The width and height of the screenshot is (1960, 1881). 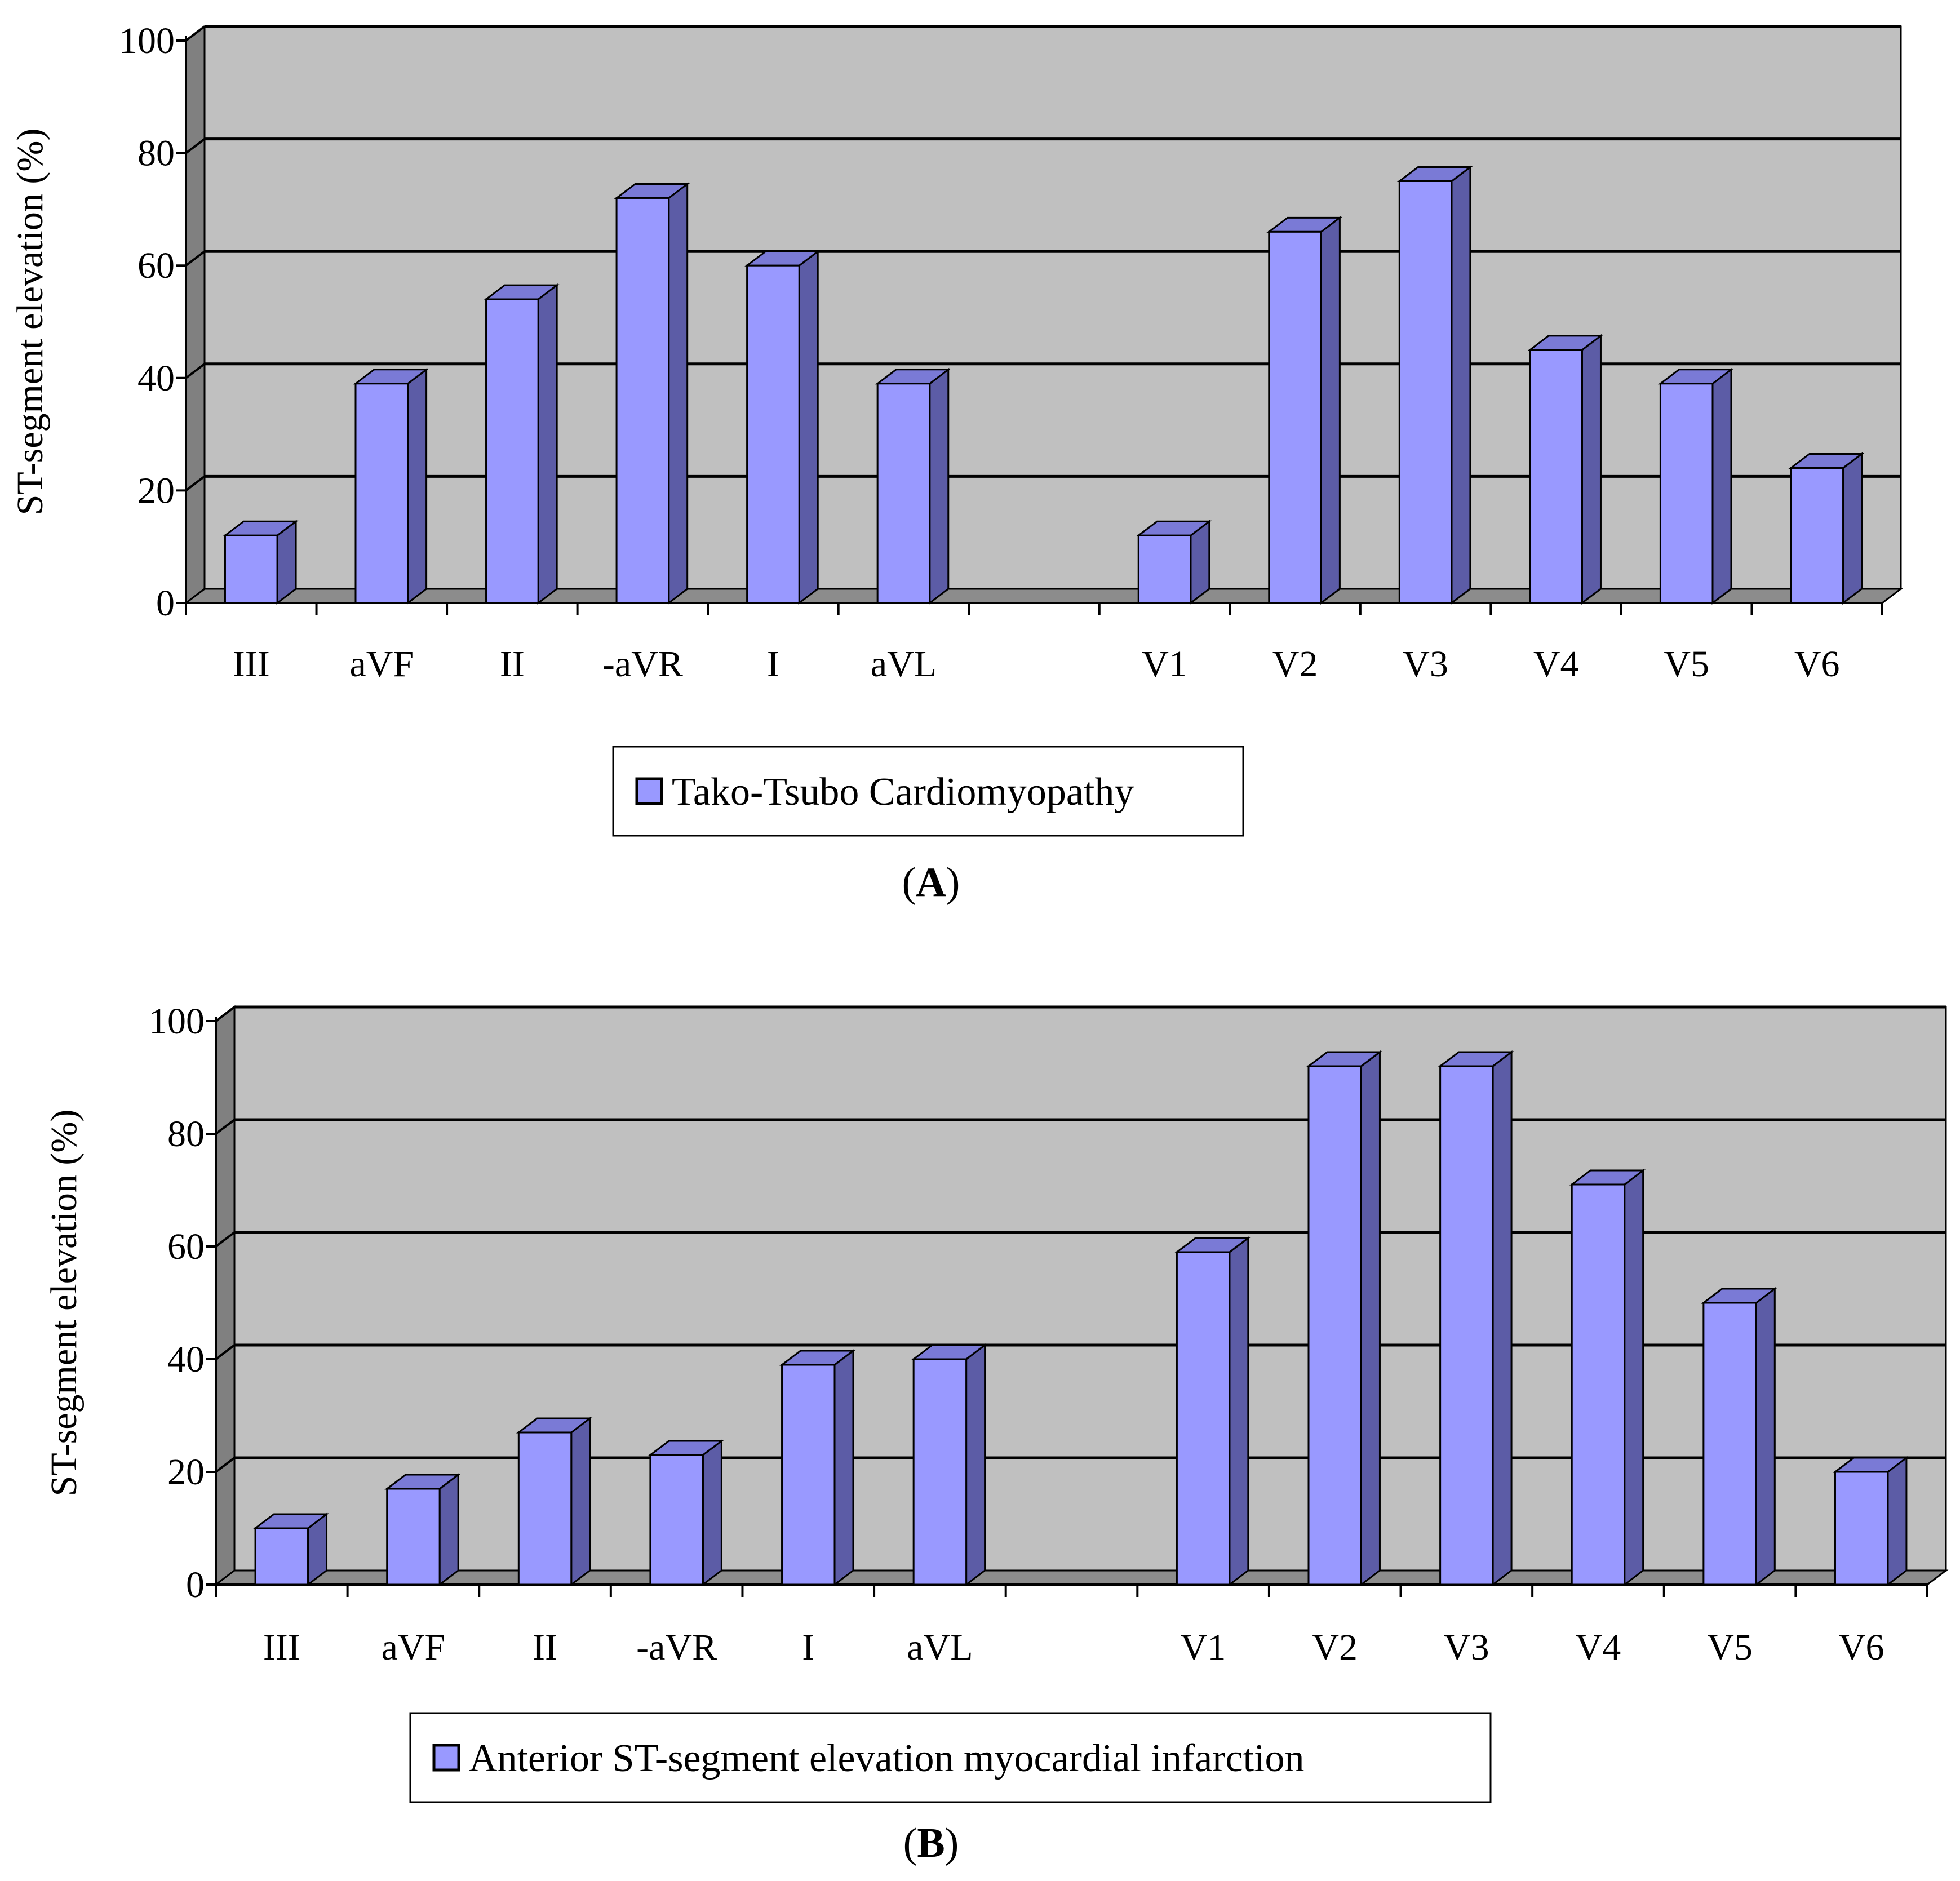 I want to click on panel-b-bar-front-ii, so click(x=545, y=1508).